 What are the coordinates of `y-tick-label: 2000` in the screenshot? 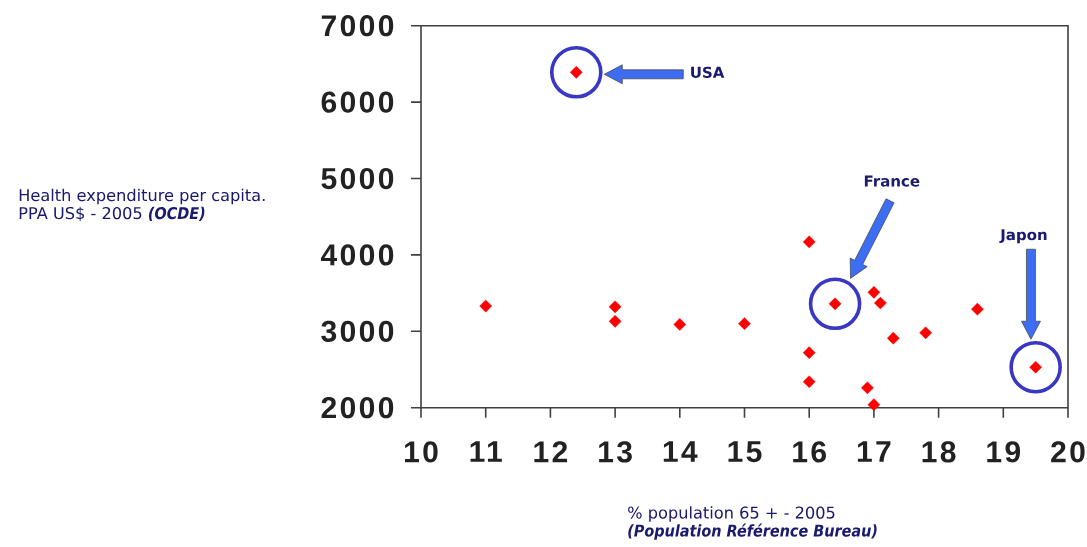 It's located at (357, 408).